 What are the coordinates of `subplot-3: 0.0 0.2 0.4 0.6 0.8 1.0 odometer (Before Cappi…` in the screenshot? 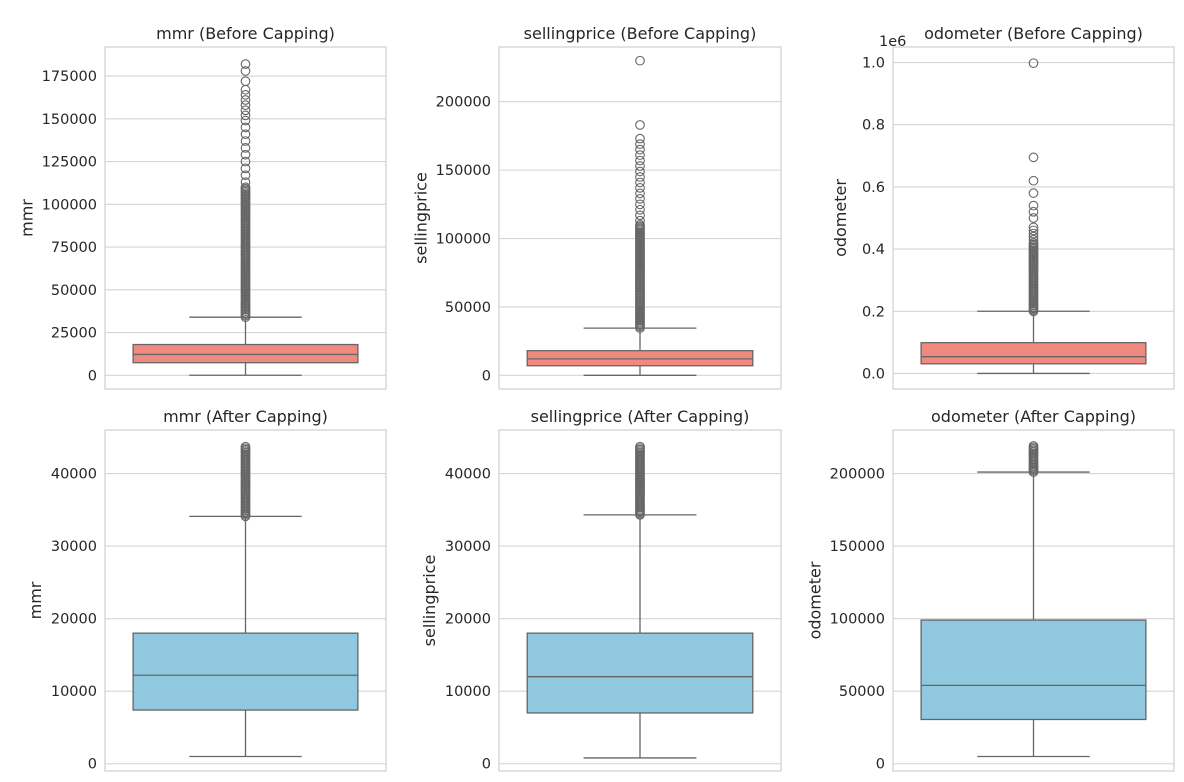 It's located at (1003, 207).